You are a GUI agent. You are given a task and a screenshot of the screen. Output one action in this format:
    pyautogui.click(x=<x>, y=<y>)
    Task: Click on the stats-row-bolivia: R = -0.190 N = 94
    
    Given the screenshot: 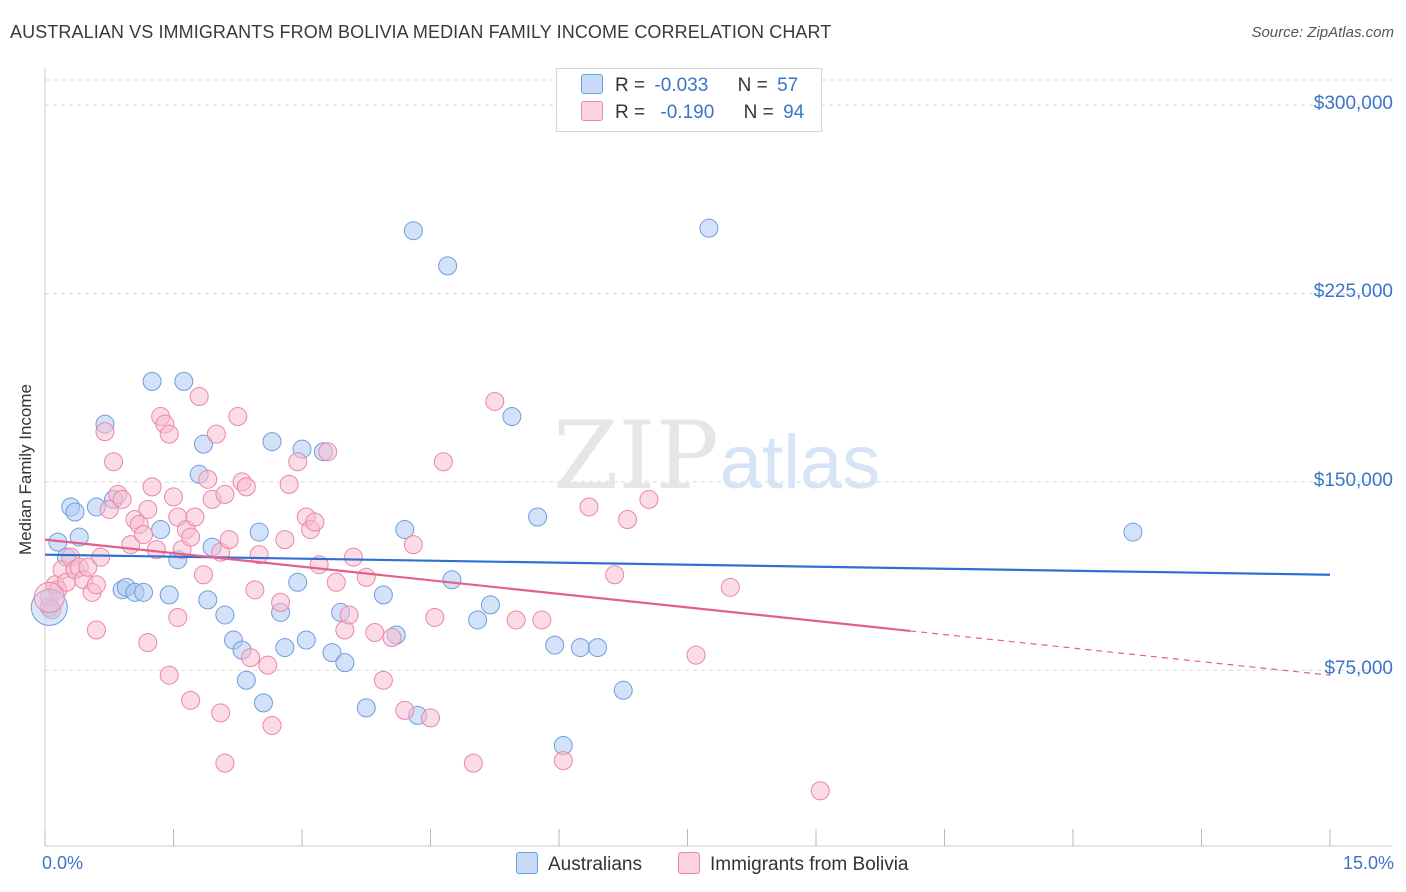 What is the action you would take?
    pyautogui.click(x=692, y=113)
    